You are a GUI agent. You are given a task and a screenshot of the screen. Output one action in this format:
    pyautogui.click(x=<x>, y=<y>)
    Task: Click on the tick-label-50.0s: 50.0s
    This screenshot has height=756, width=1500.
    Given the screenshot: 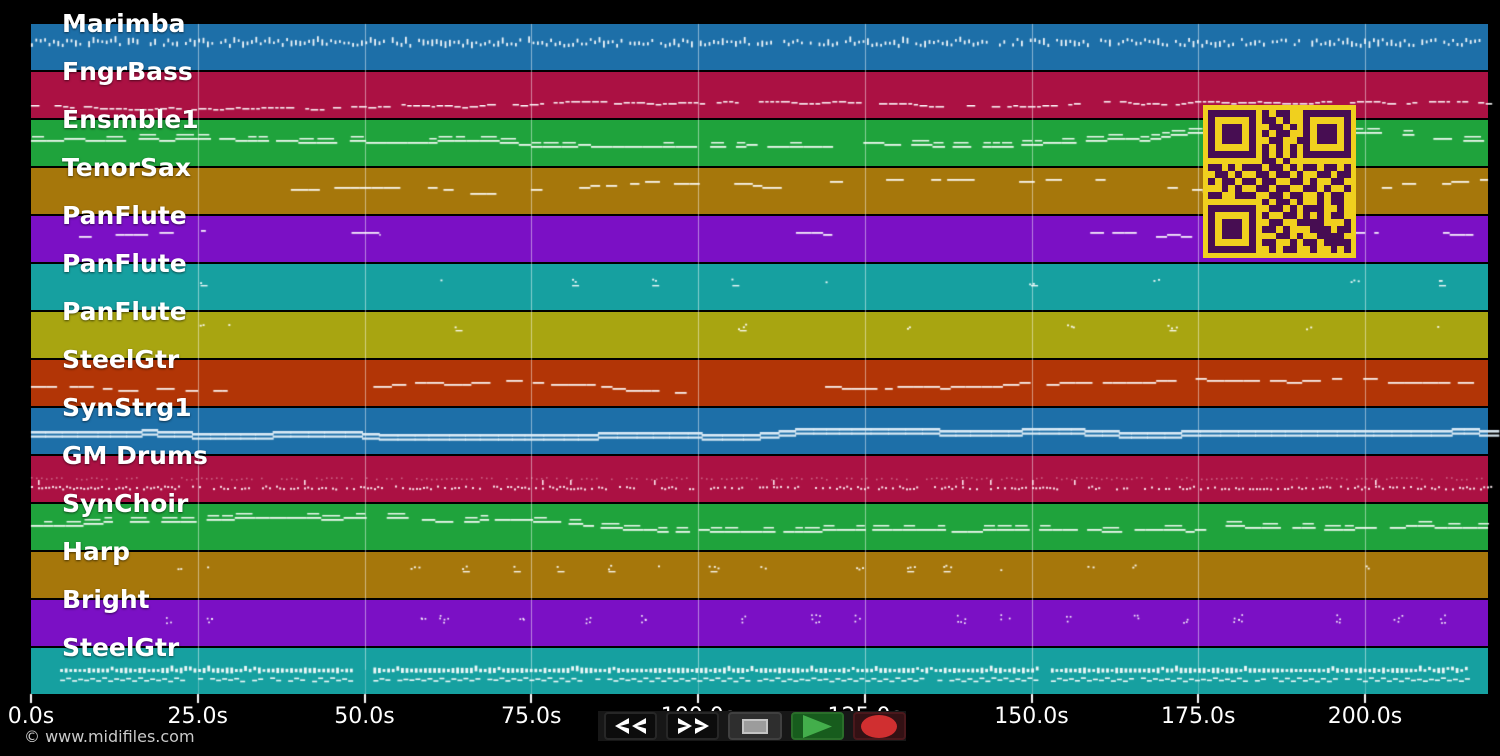 What is the action you would take?
    pyautogui.click(x=364, y=716)
    